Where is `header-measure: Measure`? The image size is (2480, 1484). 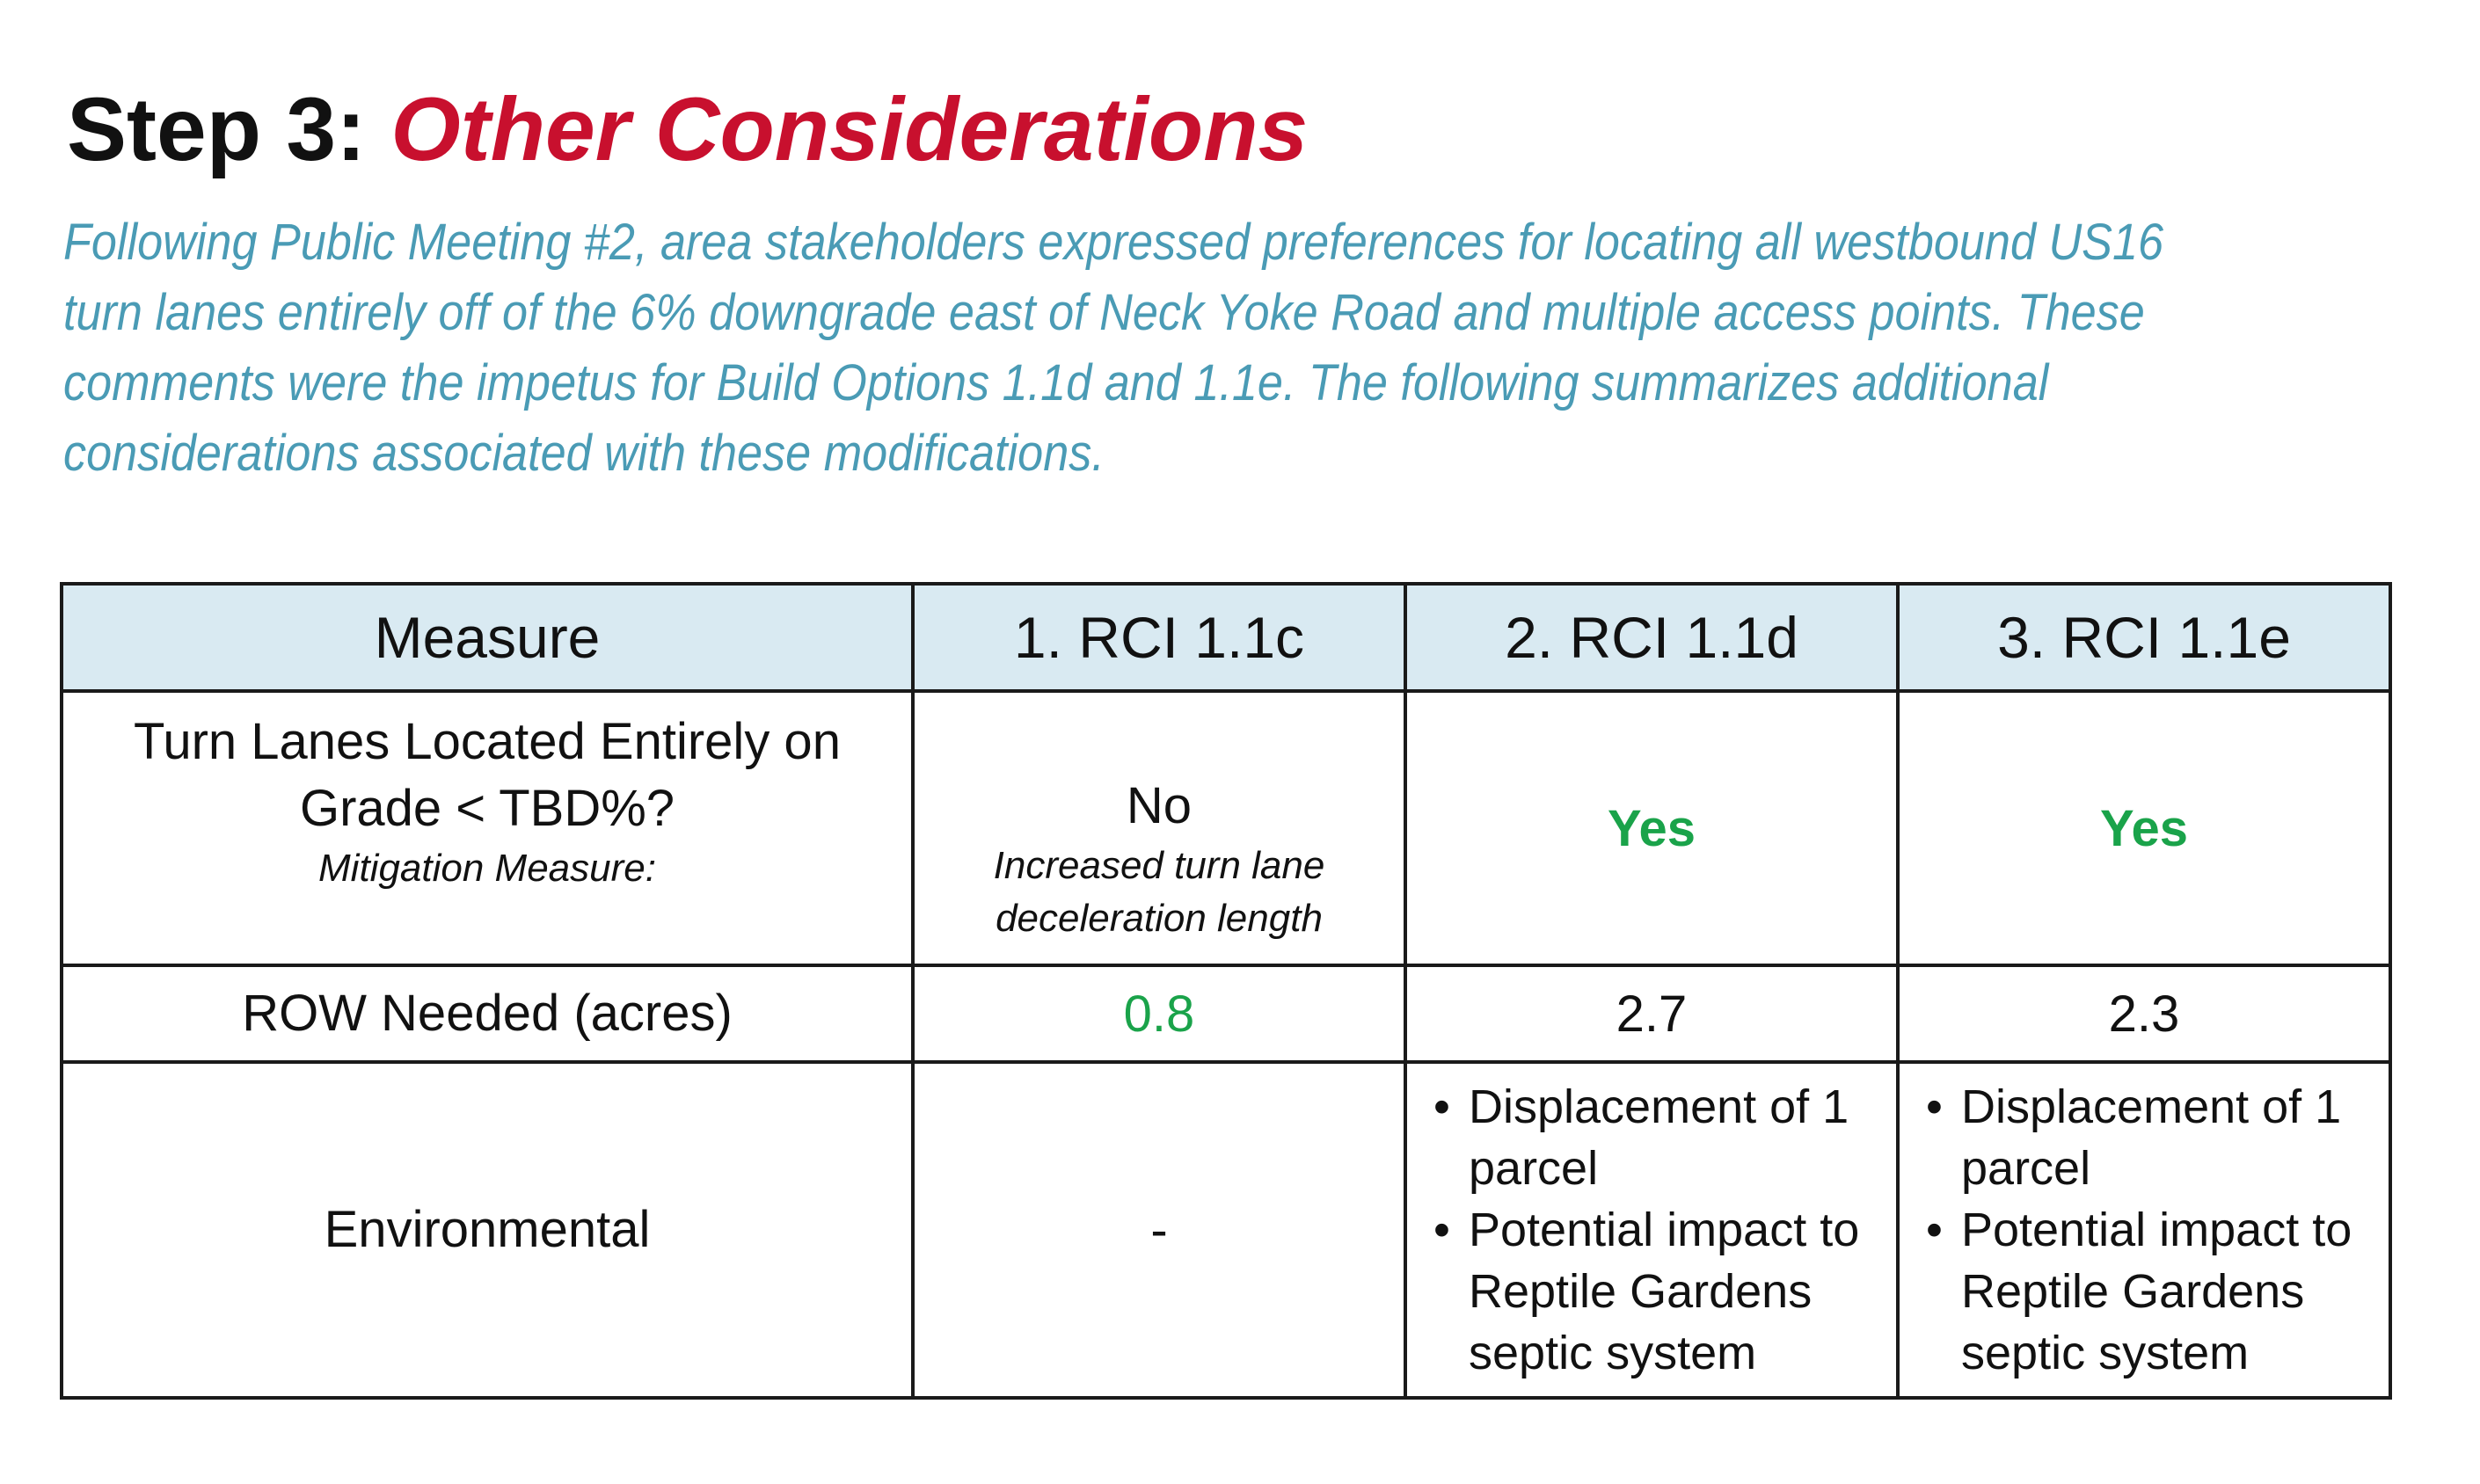 header-measure: Measure is located at coordinates (488, 637).